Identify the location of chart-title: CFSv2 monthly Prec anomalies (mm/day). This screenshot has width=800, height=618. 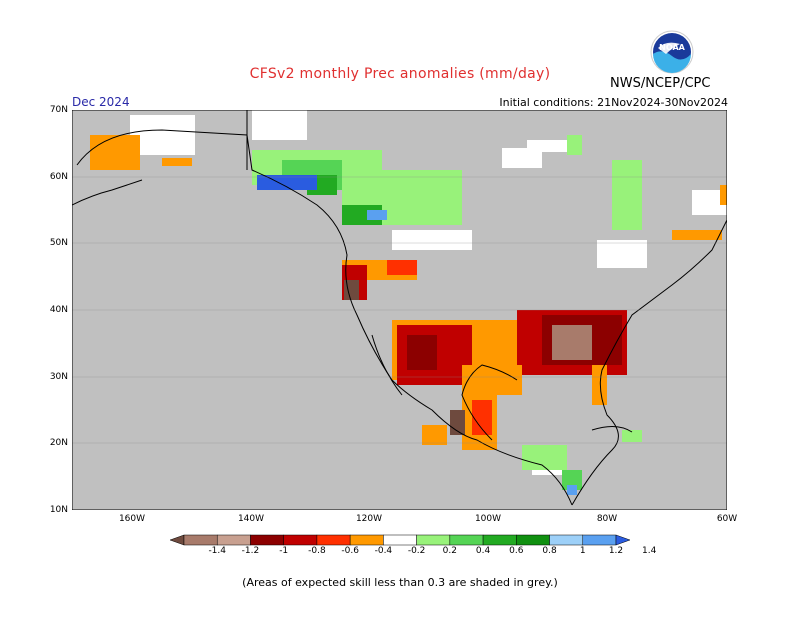
(400, 74).